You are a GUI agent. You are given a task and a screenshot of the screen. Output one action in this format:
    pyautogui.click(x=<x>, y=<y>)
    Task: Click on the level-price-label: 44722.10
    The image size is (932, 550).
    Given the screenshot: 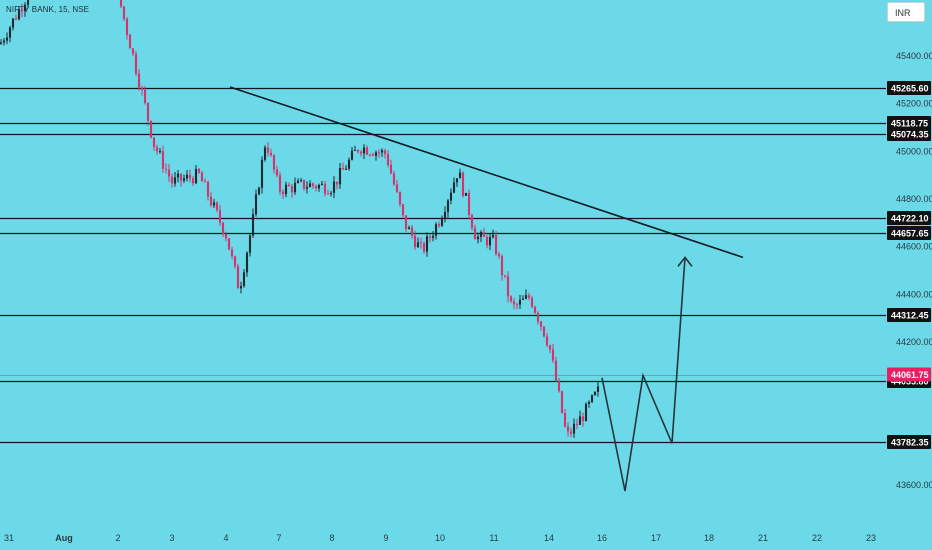 What is the action you would take?
    pyautogui.click(x=910, y=219)
    